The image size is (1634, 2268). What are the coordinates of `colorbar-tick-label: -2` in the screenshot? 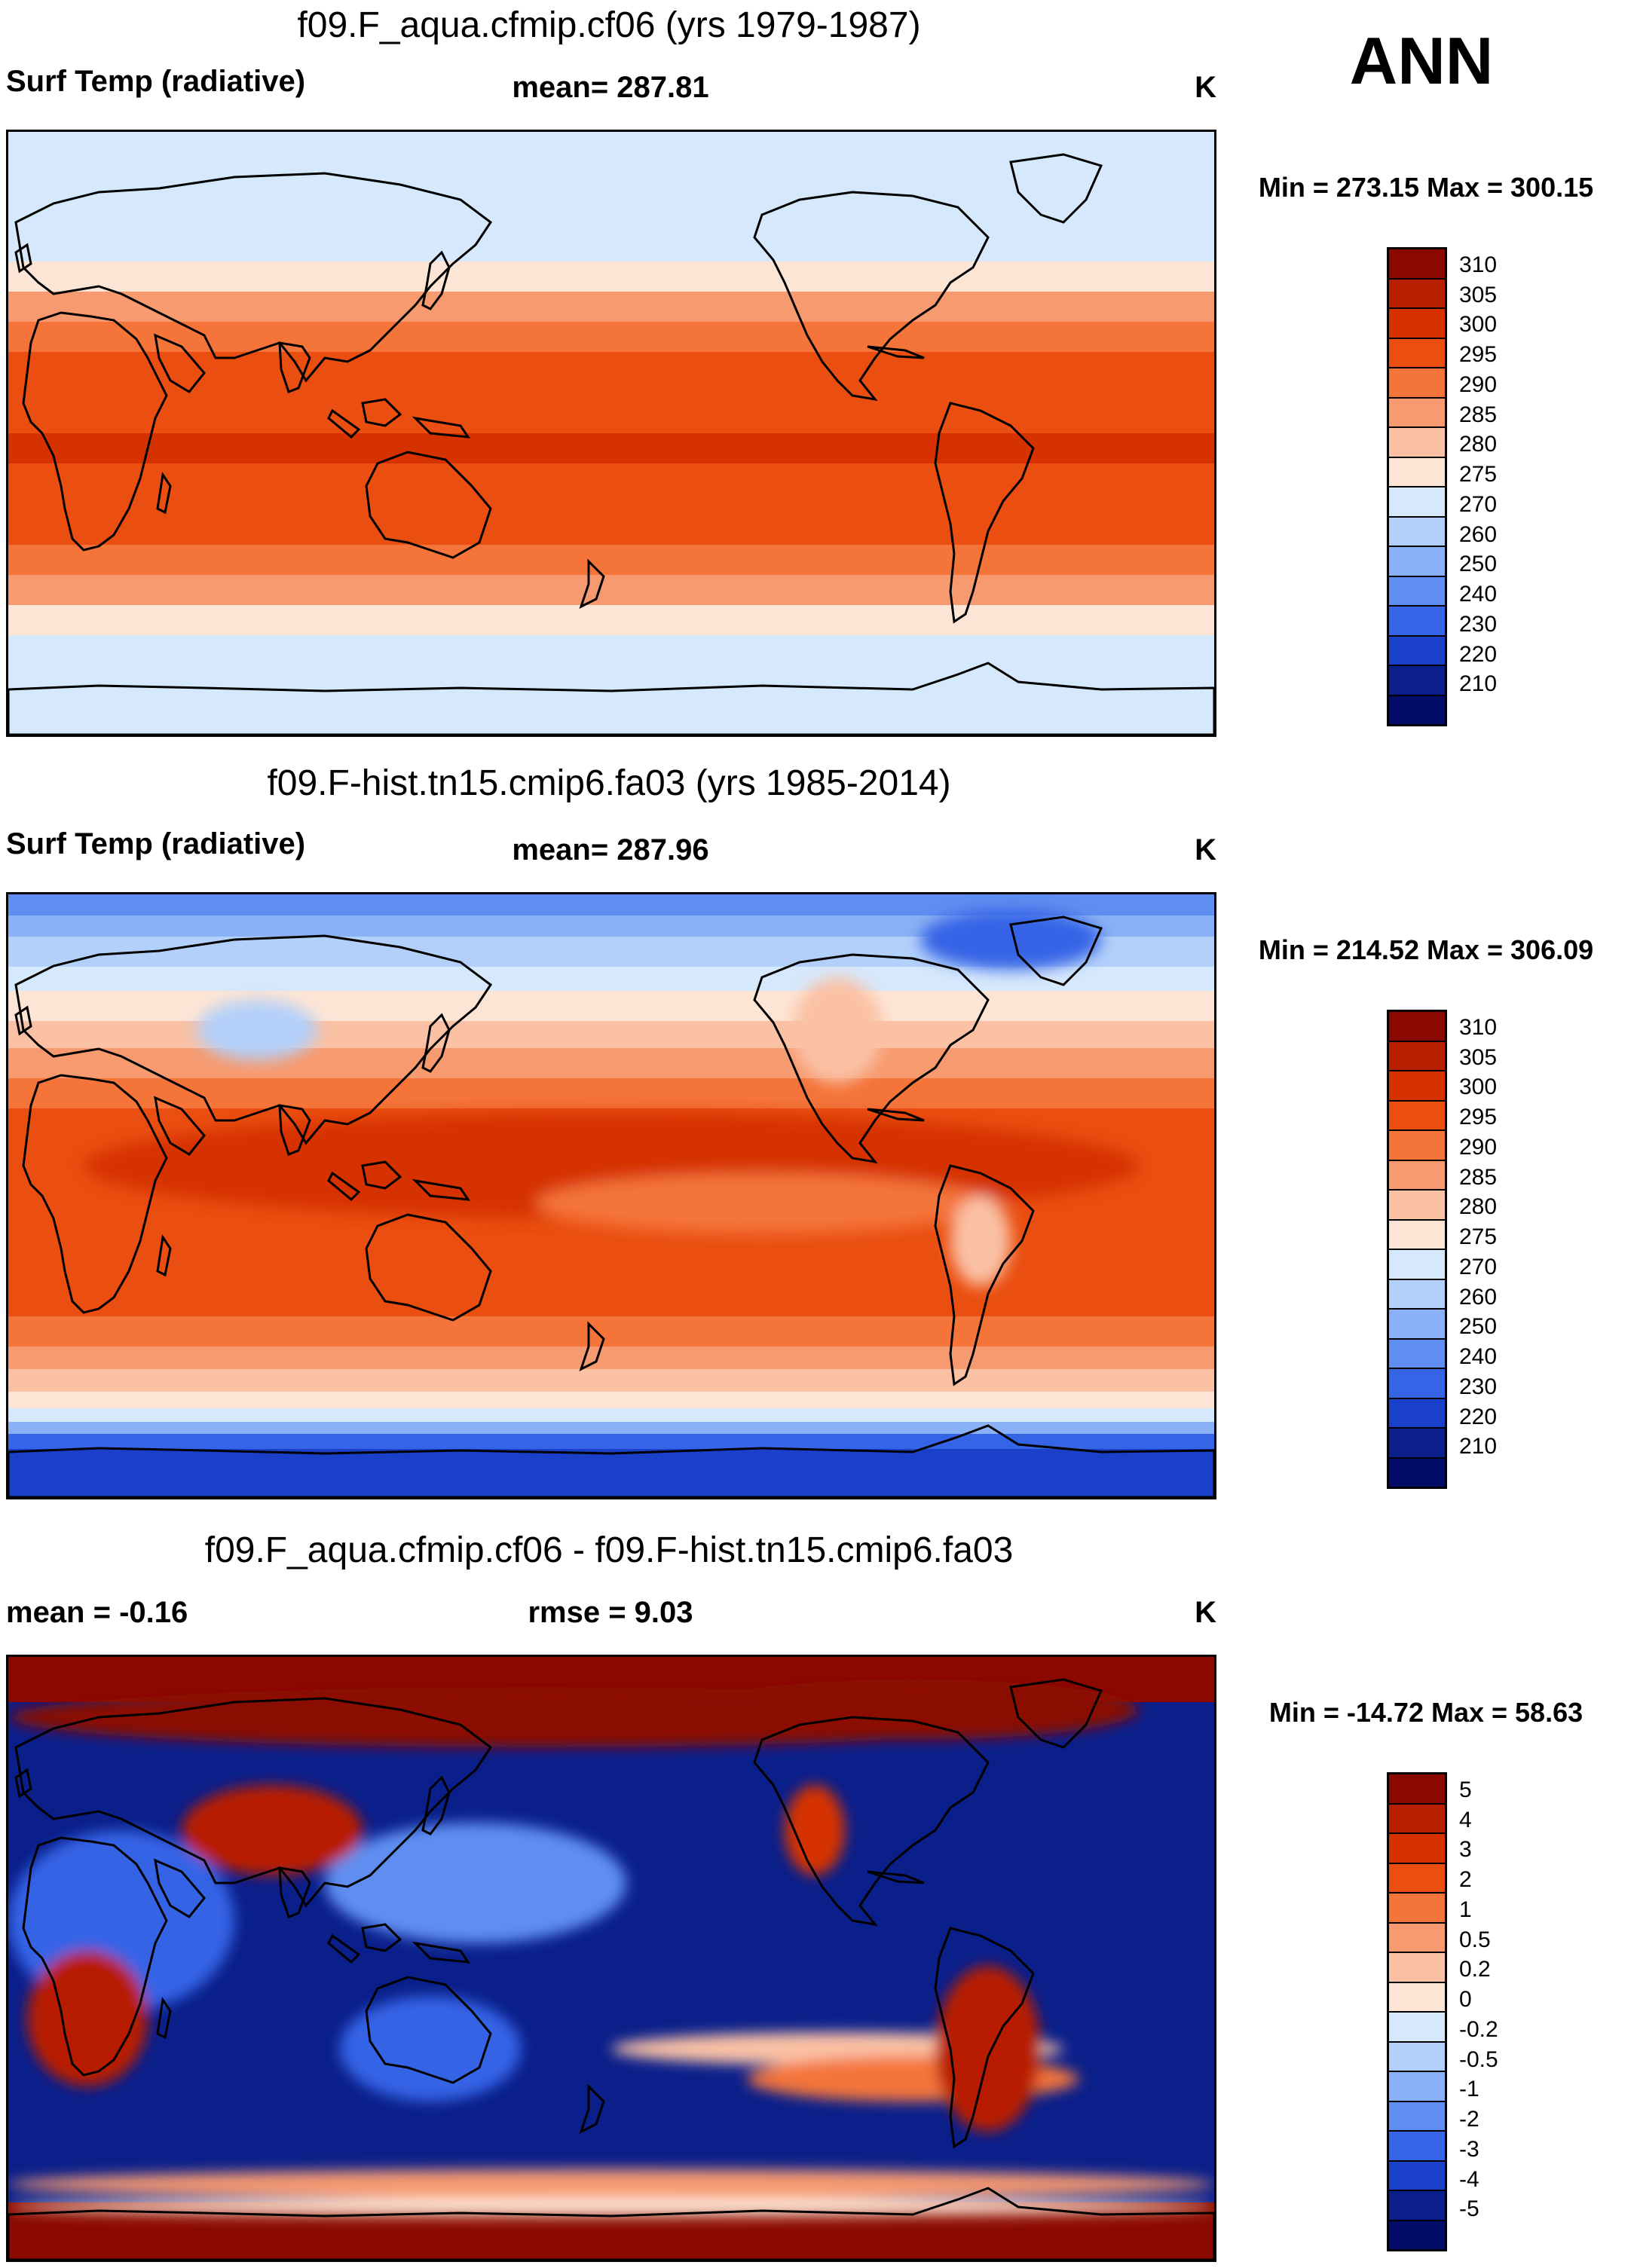 It's located at (1469, 2119).